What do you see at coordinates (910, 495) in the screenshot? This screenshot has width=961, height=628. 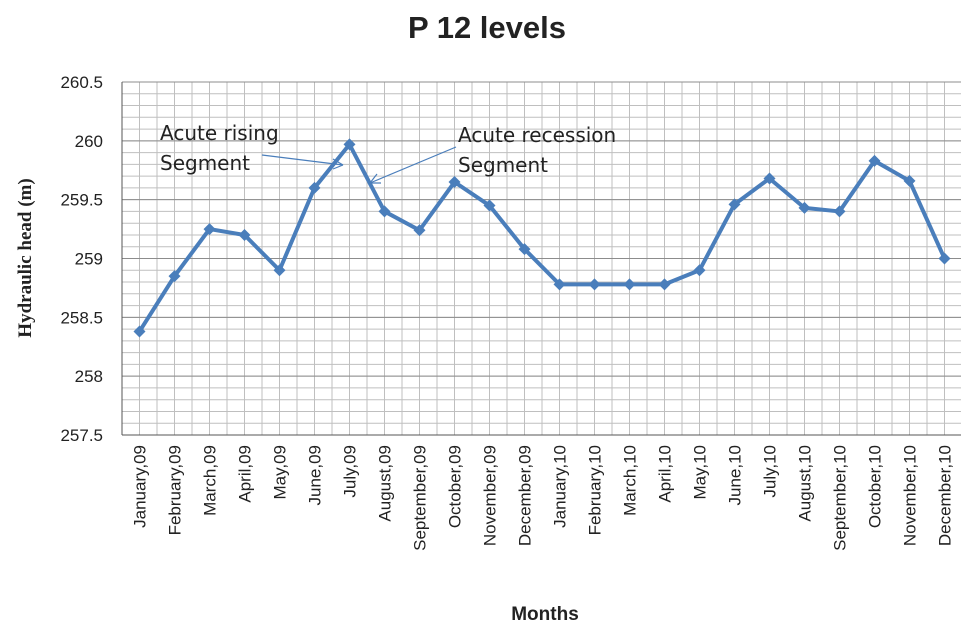 I see `x-tick-label: November,10` at bounding box center [910, 495].